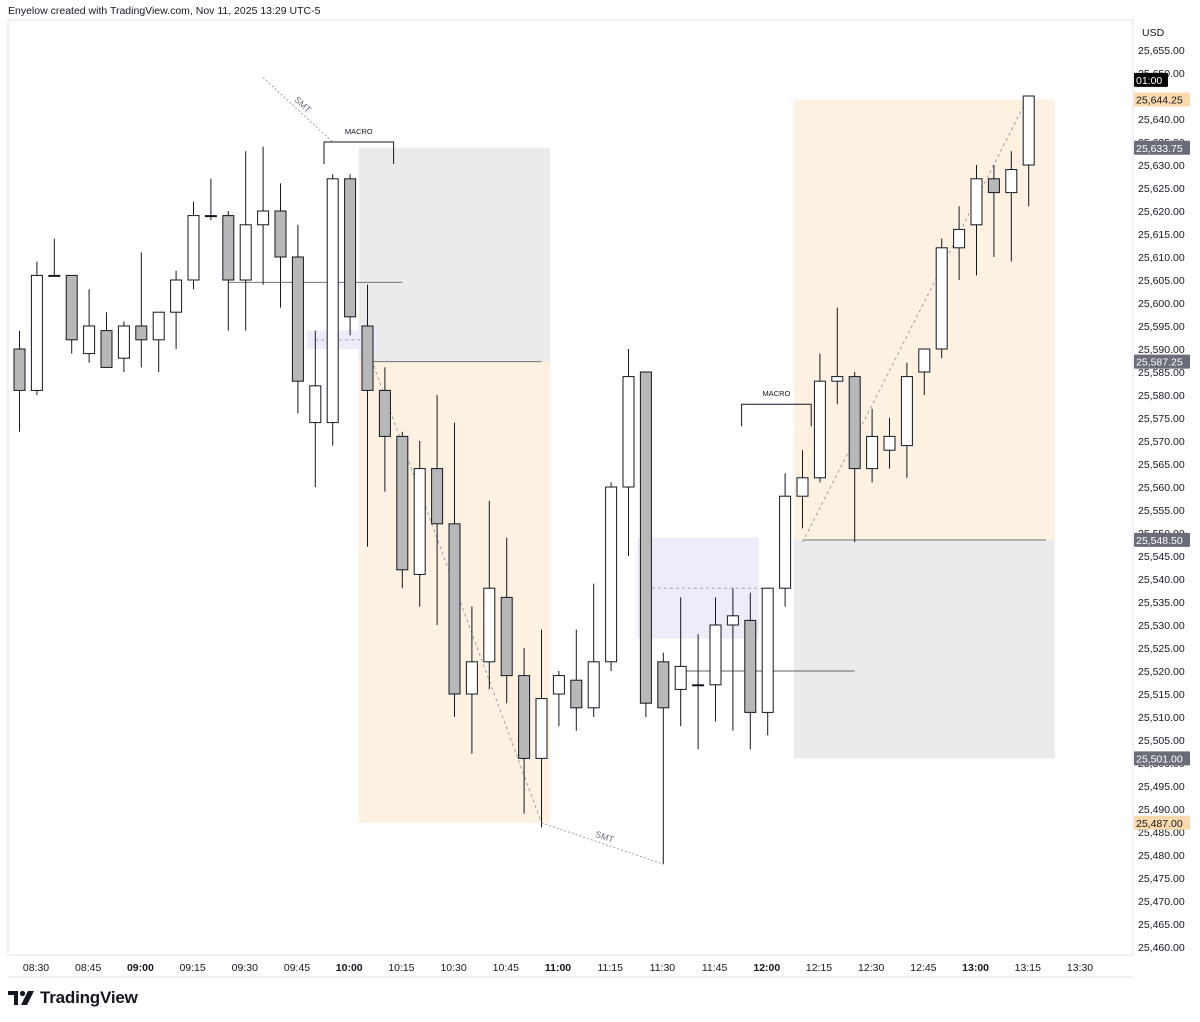  Describe the element at coordinates (1161, 488) in the screenshot. I see `price-tick-label: 25,560.00` at that location.